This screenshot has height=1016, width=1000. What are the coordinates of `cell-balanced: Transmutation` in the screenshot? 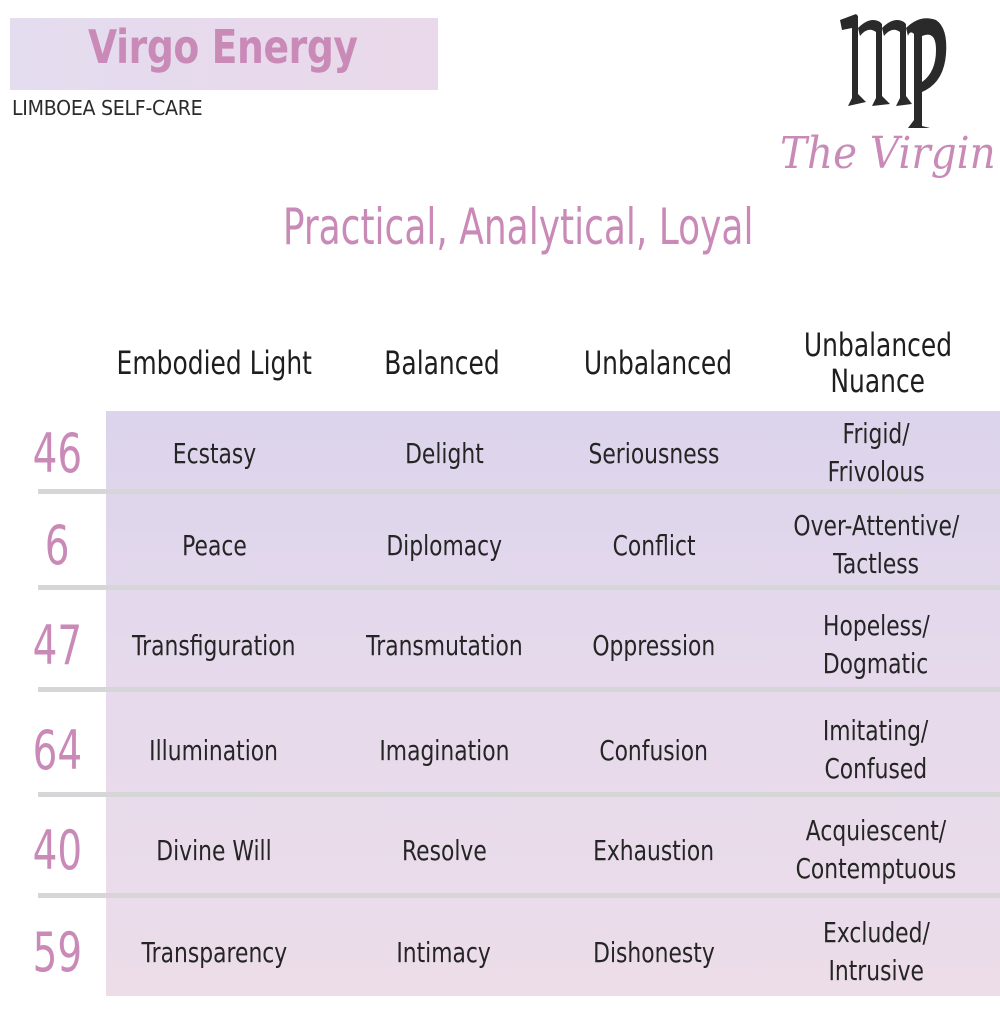 It's located at (444, 645).